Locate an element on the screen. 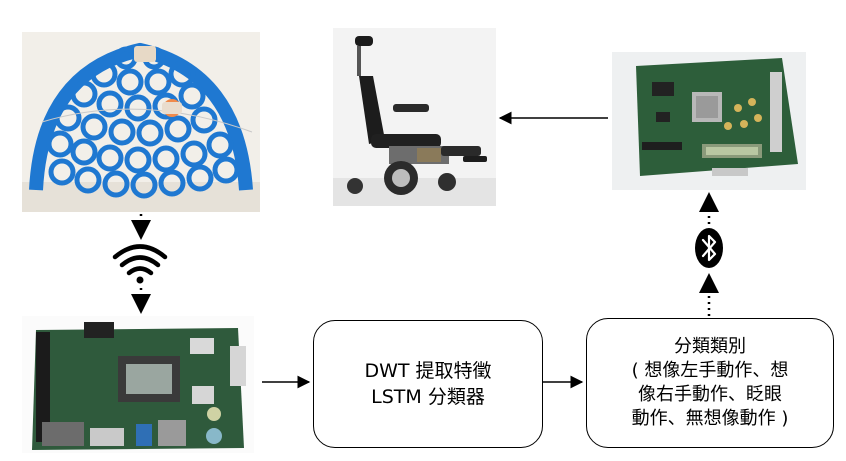  jetson-board-photo is located at coordinates (138, 384).